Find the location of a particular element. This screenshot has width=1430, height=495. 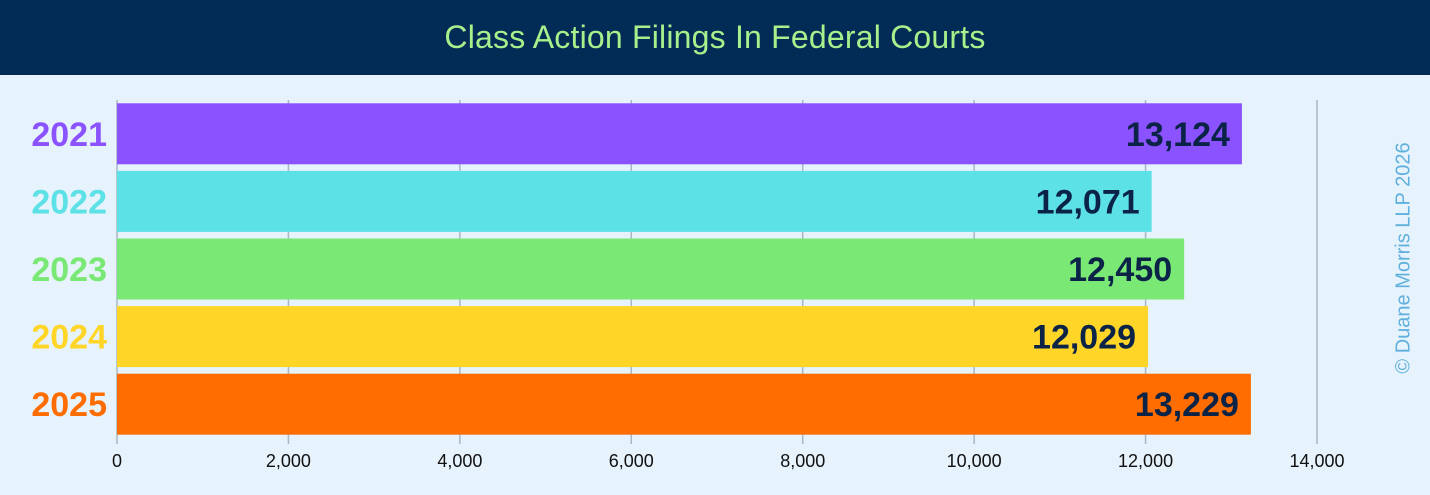

data-label: 12,071 is located at coordinates (1088, 202).